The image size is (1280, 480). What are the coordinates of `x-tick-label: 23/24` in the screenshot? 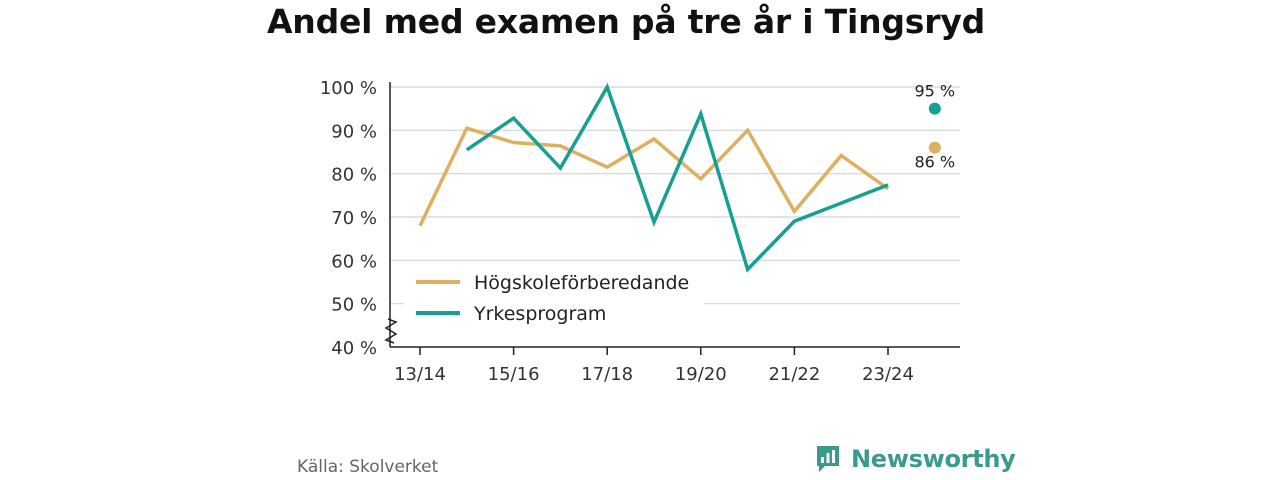 It's located at (888, 374).